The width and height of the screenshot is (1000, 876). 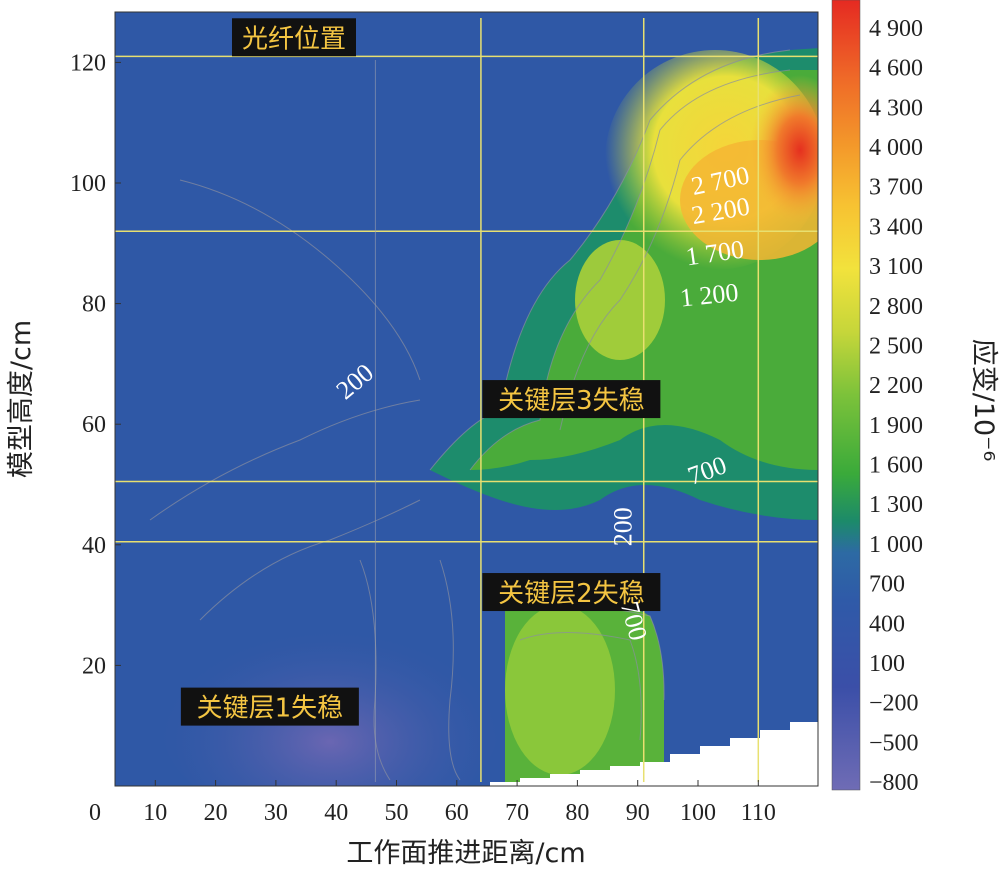 What do you see at coordinates (457, 813) in the screenshot?
I see `x-tick-label: 60` at bounding box center [457, 813].